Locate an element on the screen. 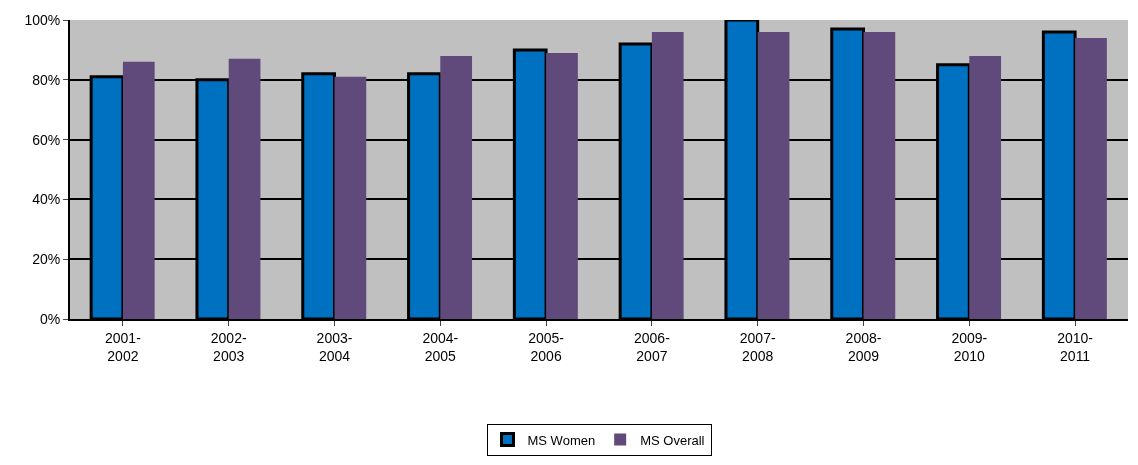 The height and width of the screenshot is (465, 1138). x-tick-label: 2001-2002 is located at coordinates (123, 346).